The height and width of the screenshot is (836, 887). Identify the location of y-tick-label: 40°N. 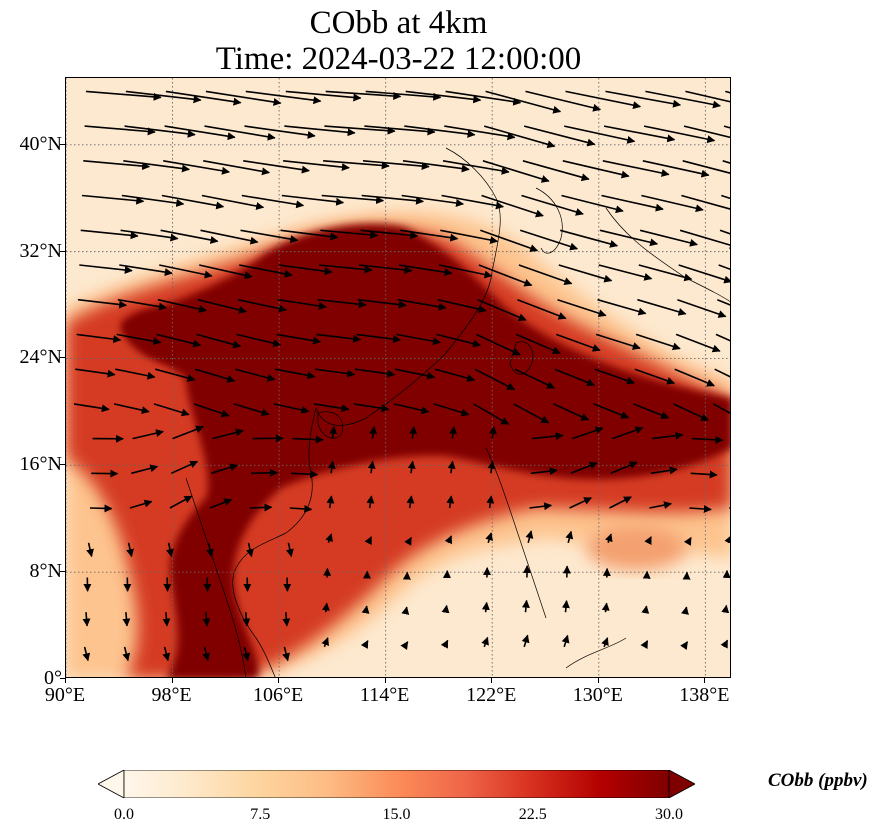
(40, 143).